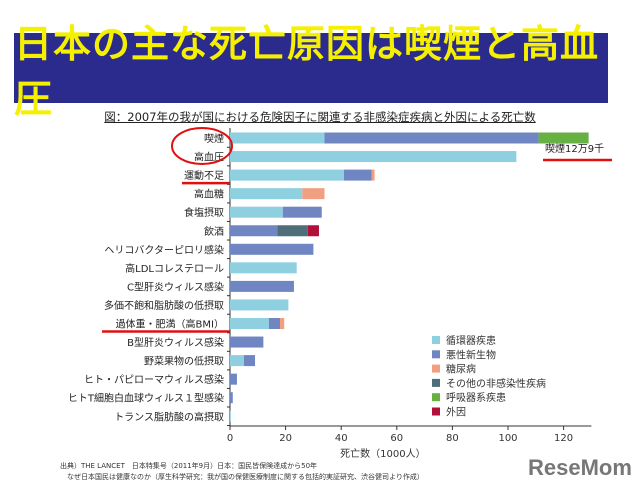 The image size is (640, 488). I want to click on category-label: ヒトT細胞白血球ウィルス１型感染, so click(146, 398).